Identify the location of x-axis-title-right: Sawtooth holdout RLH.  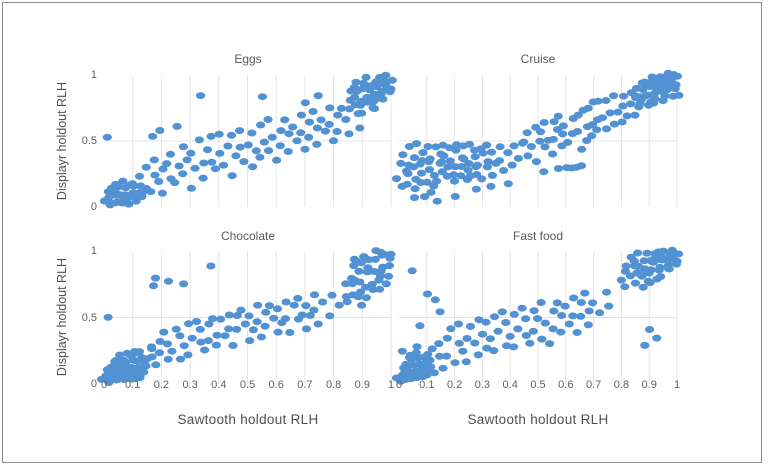
(538, 419).